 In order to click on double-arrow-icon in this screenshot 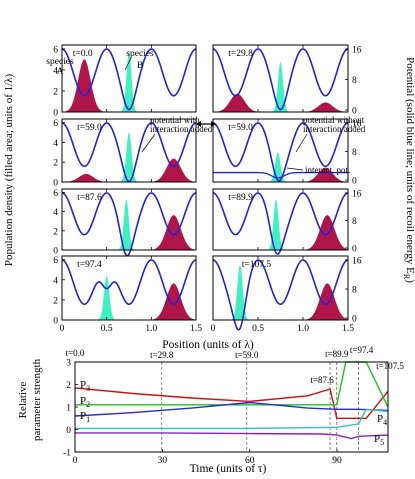, I will do `click(206, 124)`.